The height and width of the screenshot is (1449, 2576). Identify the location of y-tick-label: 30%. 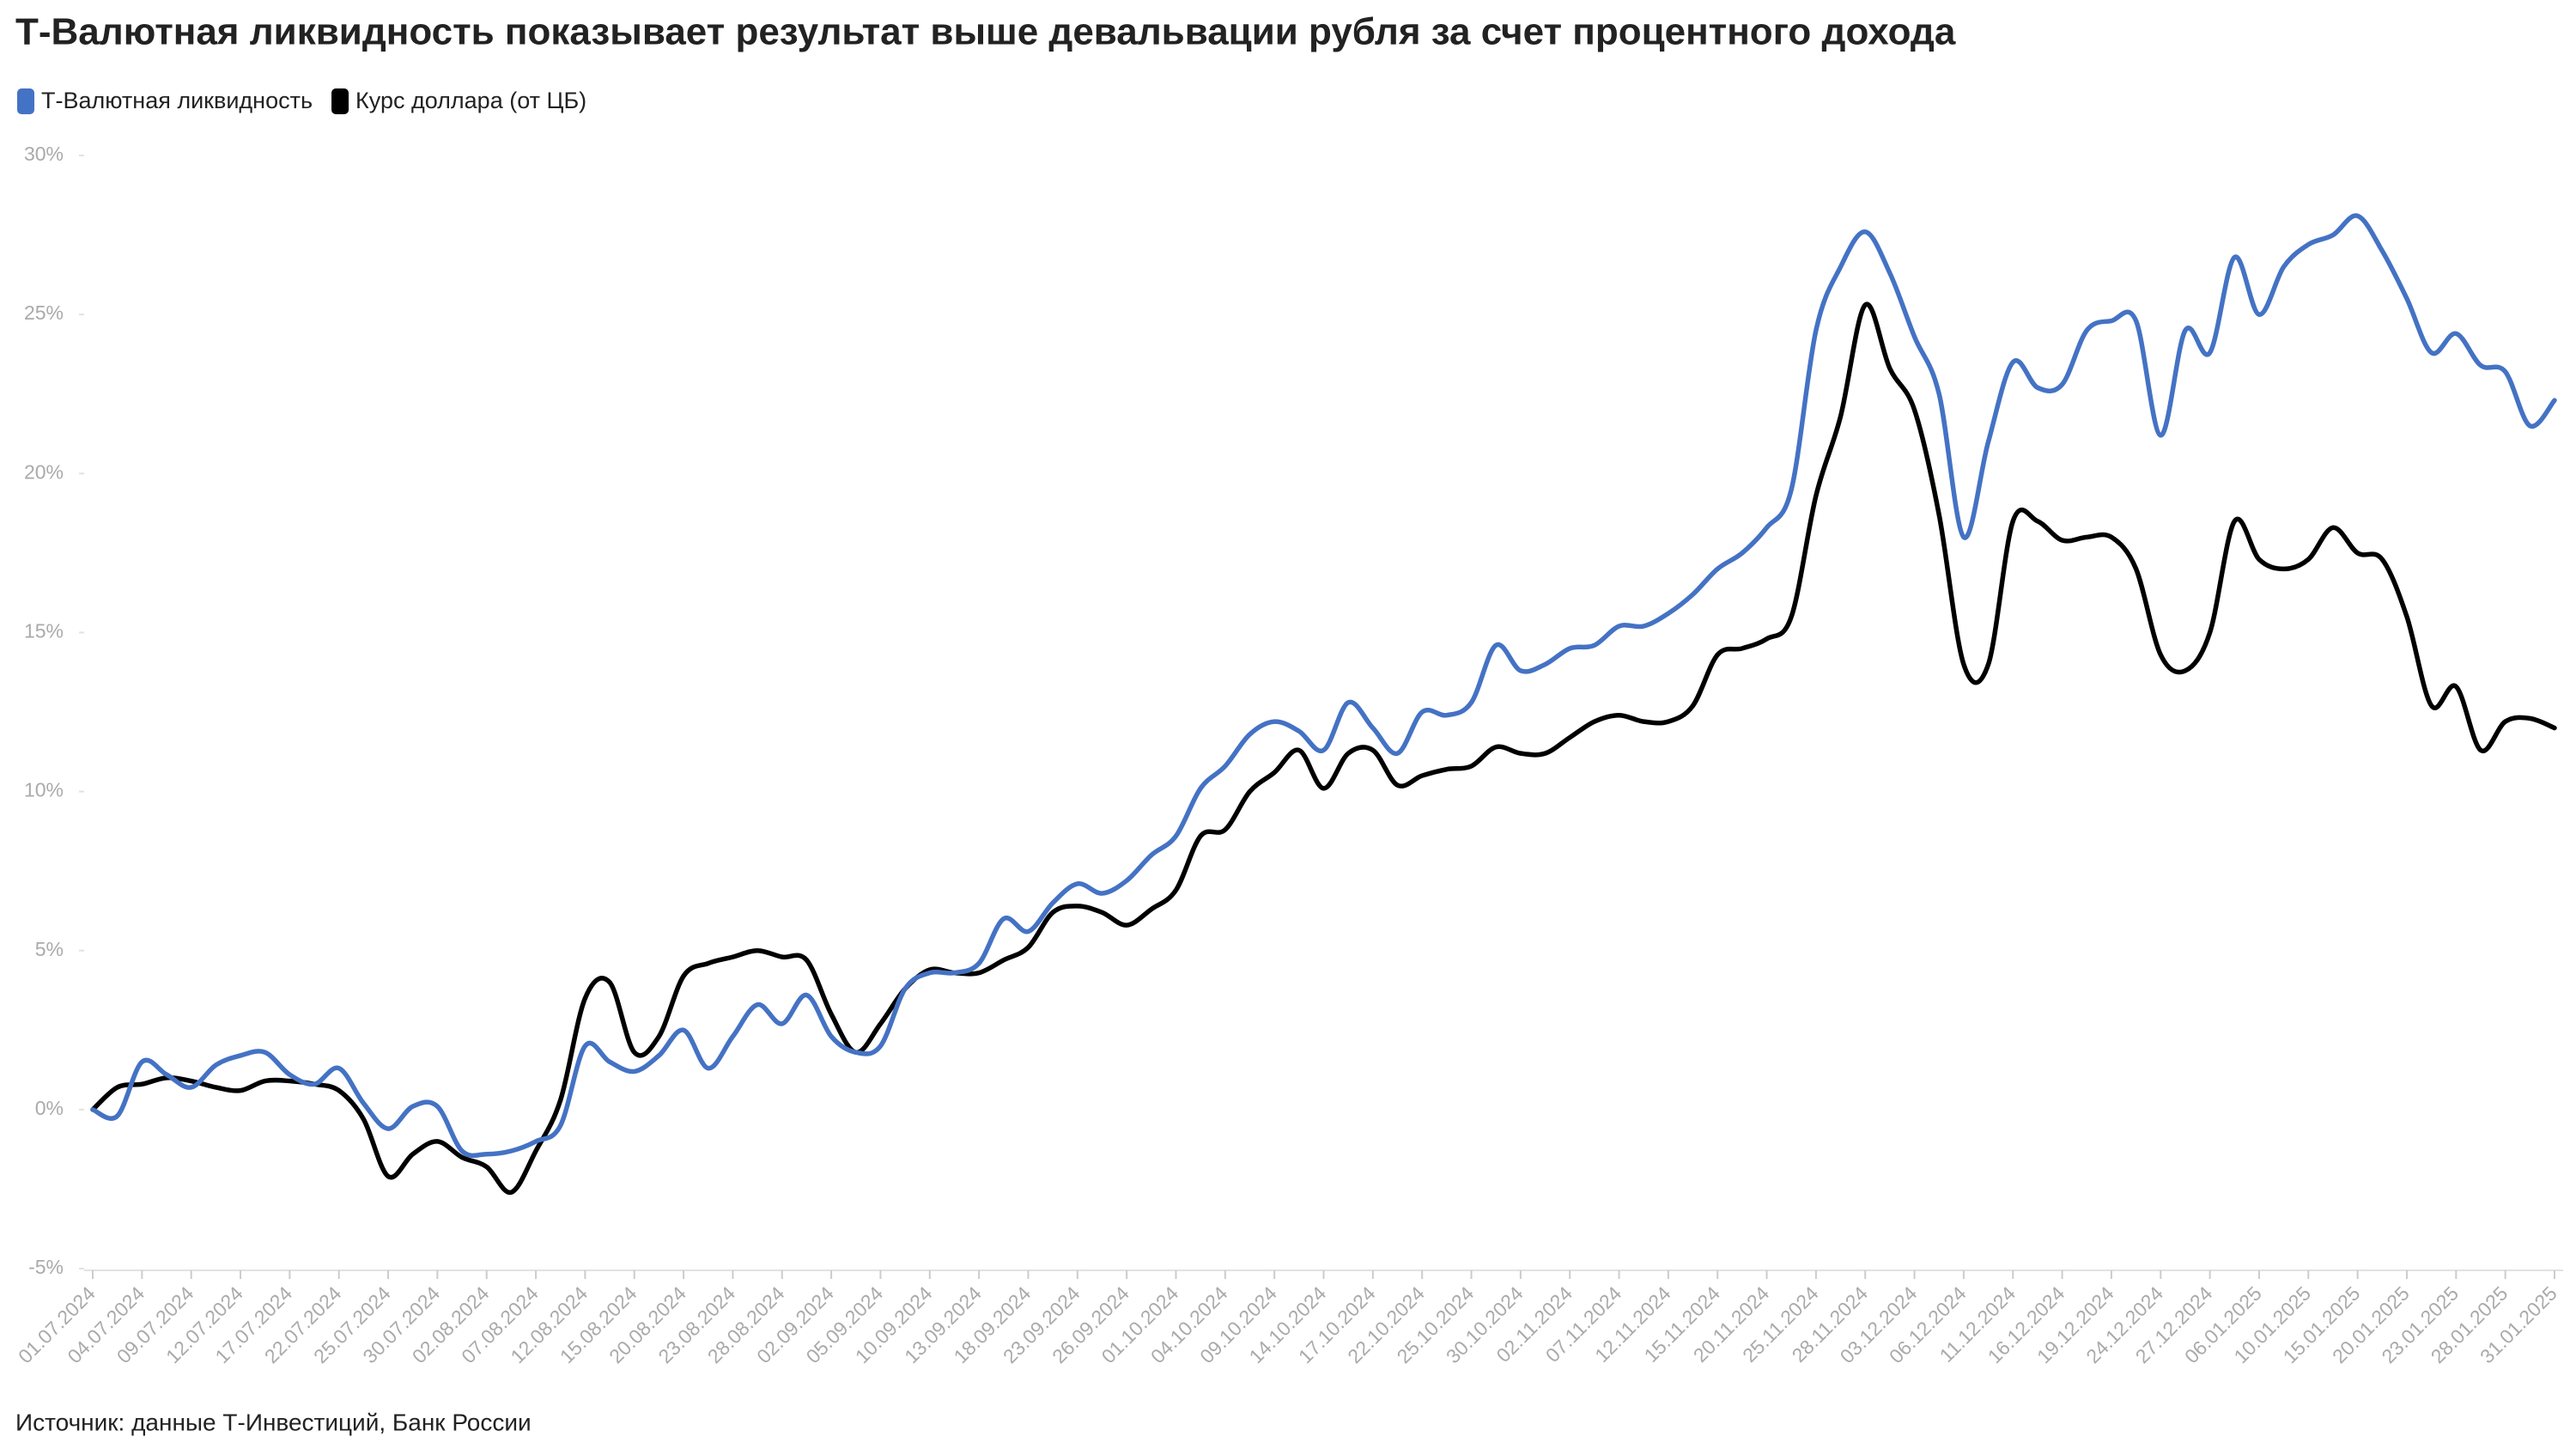
(44, 154).